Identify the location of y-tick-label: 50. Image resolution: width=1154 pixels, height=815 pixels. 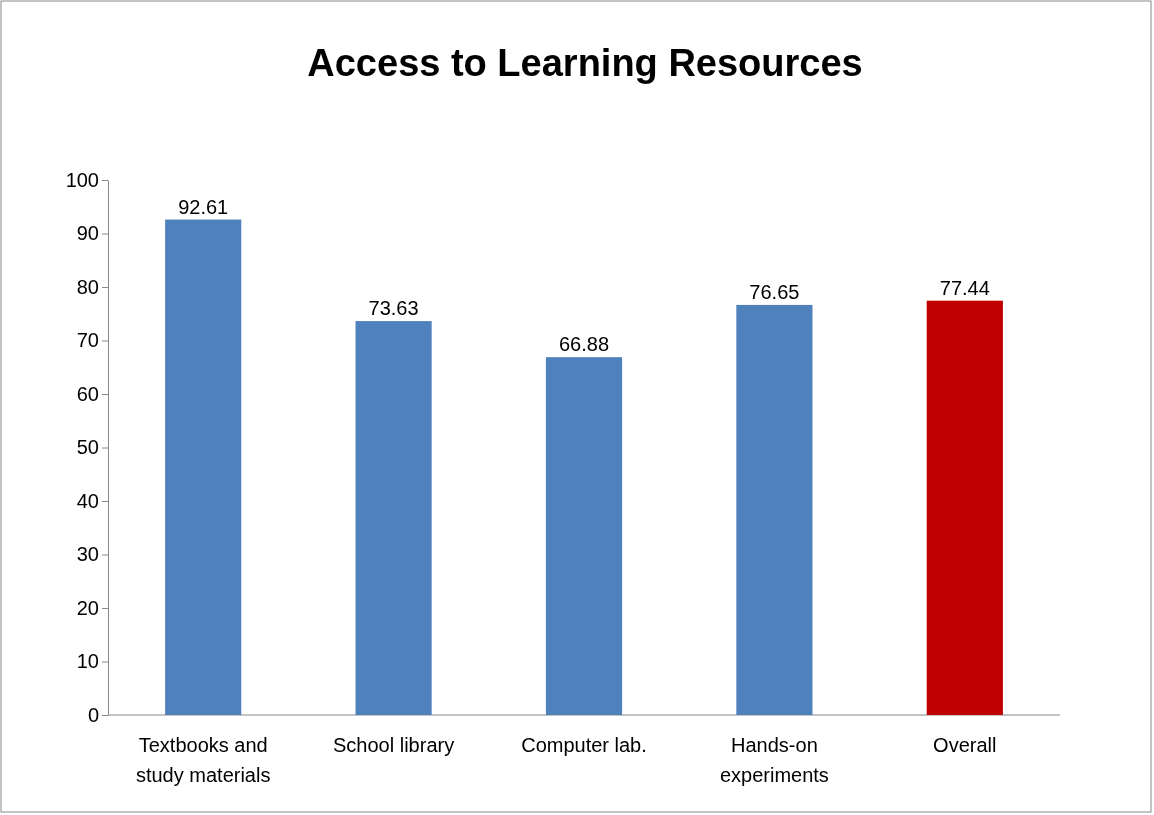
(87, 447).